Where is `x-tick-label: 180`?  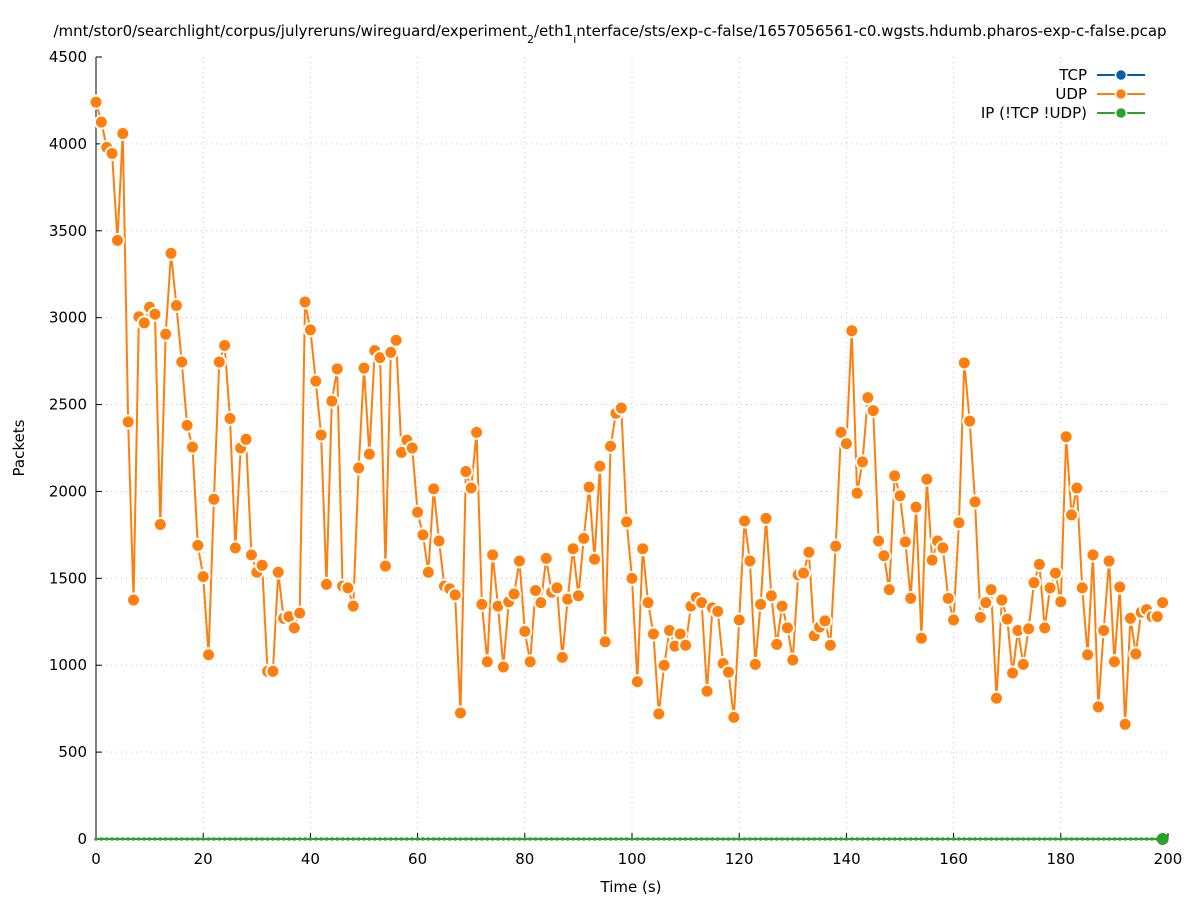
x-tick-label: 180 is located at coordinates (1060, 859).